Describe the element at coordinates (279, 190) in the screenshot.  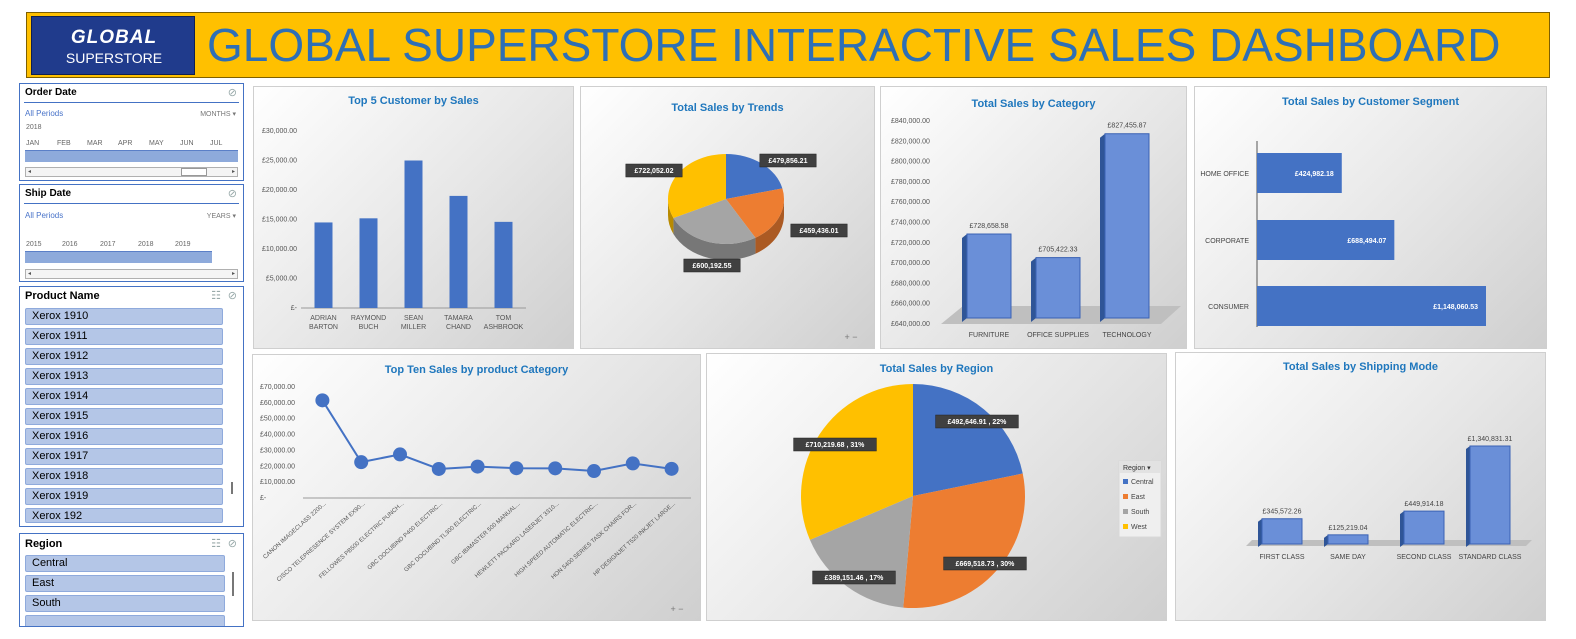
I see `y-tick-label: £20,000.00` at that location.